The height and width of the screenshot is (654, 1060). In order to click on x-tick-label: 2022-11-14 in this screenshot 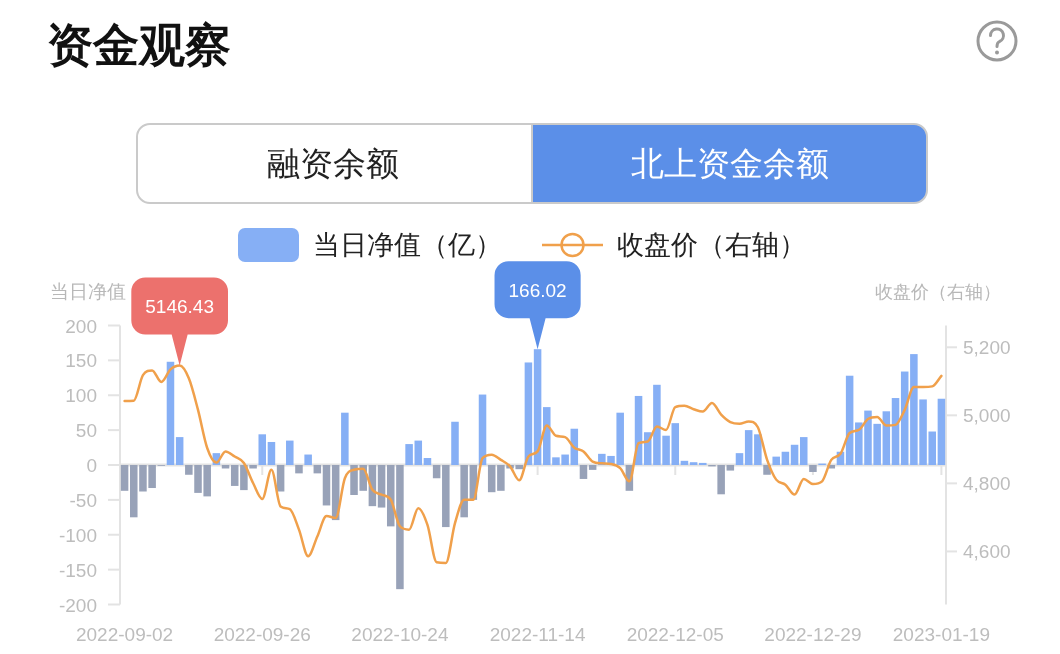, I will do `click(537, 634)`.